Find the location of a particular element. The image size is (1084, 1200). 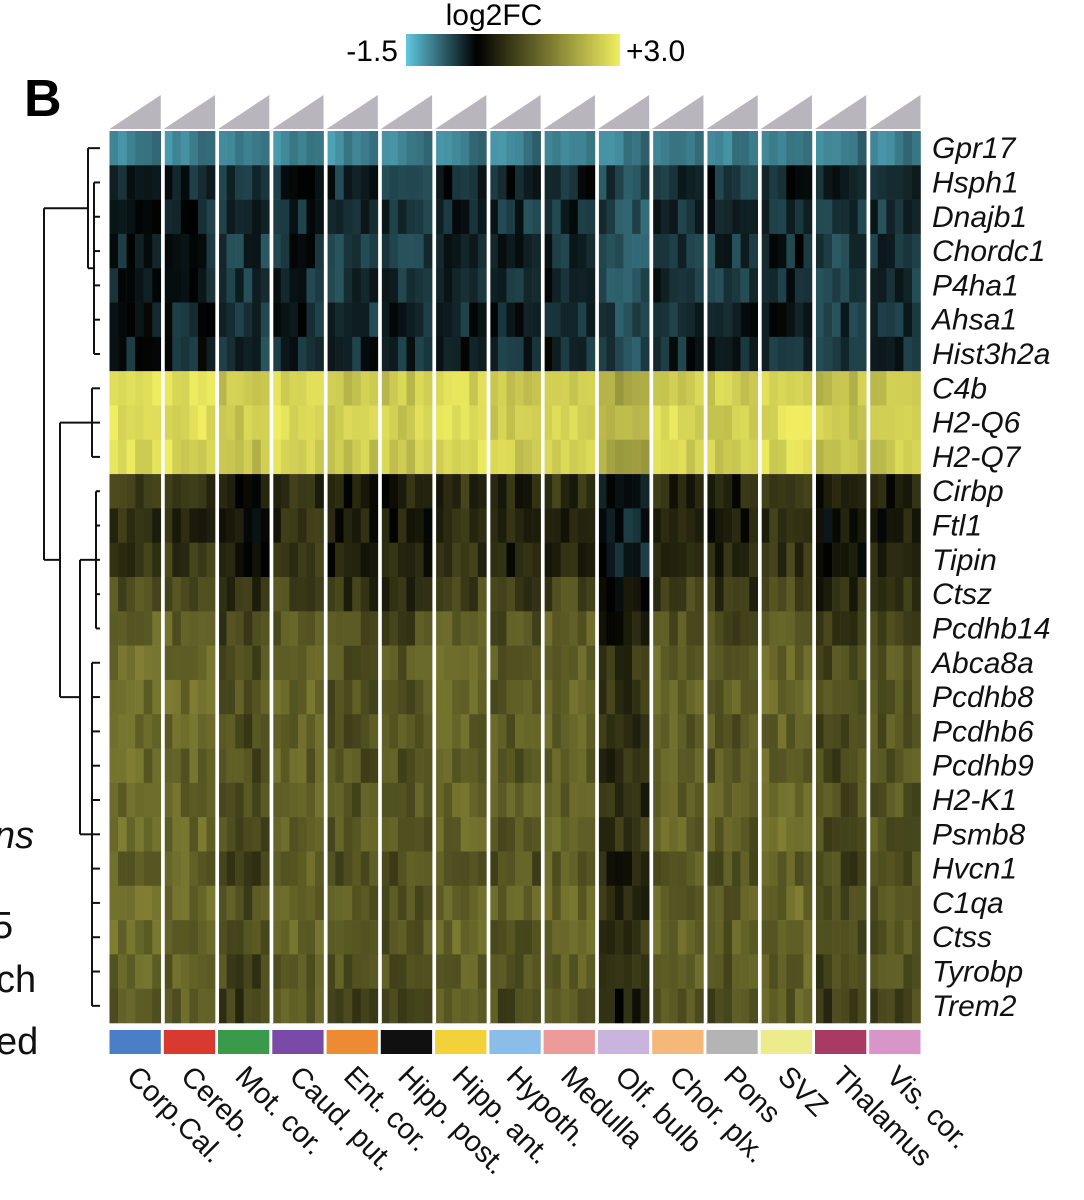

region-separator is located at coordinates (218, 577).